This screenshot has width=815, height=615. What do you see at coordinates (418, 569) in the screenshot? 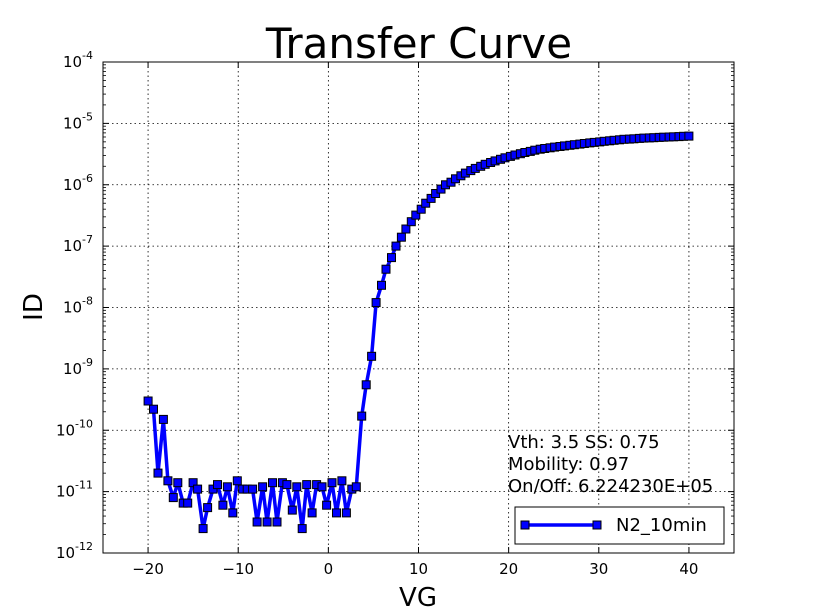
I see `x-tick-label: 10` at bounding box center [418, 569].